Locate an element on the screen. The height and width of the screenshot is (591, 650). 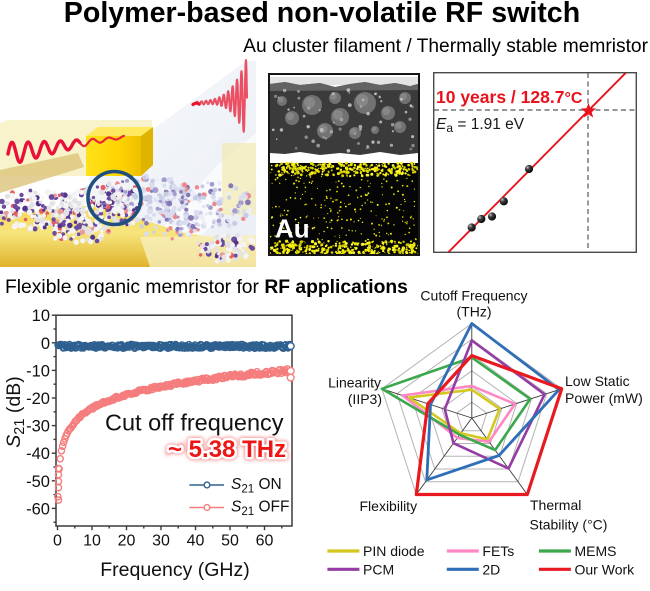
svg-text: S21 OFF is located at coordinates (260, 508).